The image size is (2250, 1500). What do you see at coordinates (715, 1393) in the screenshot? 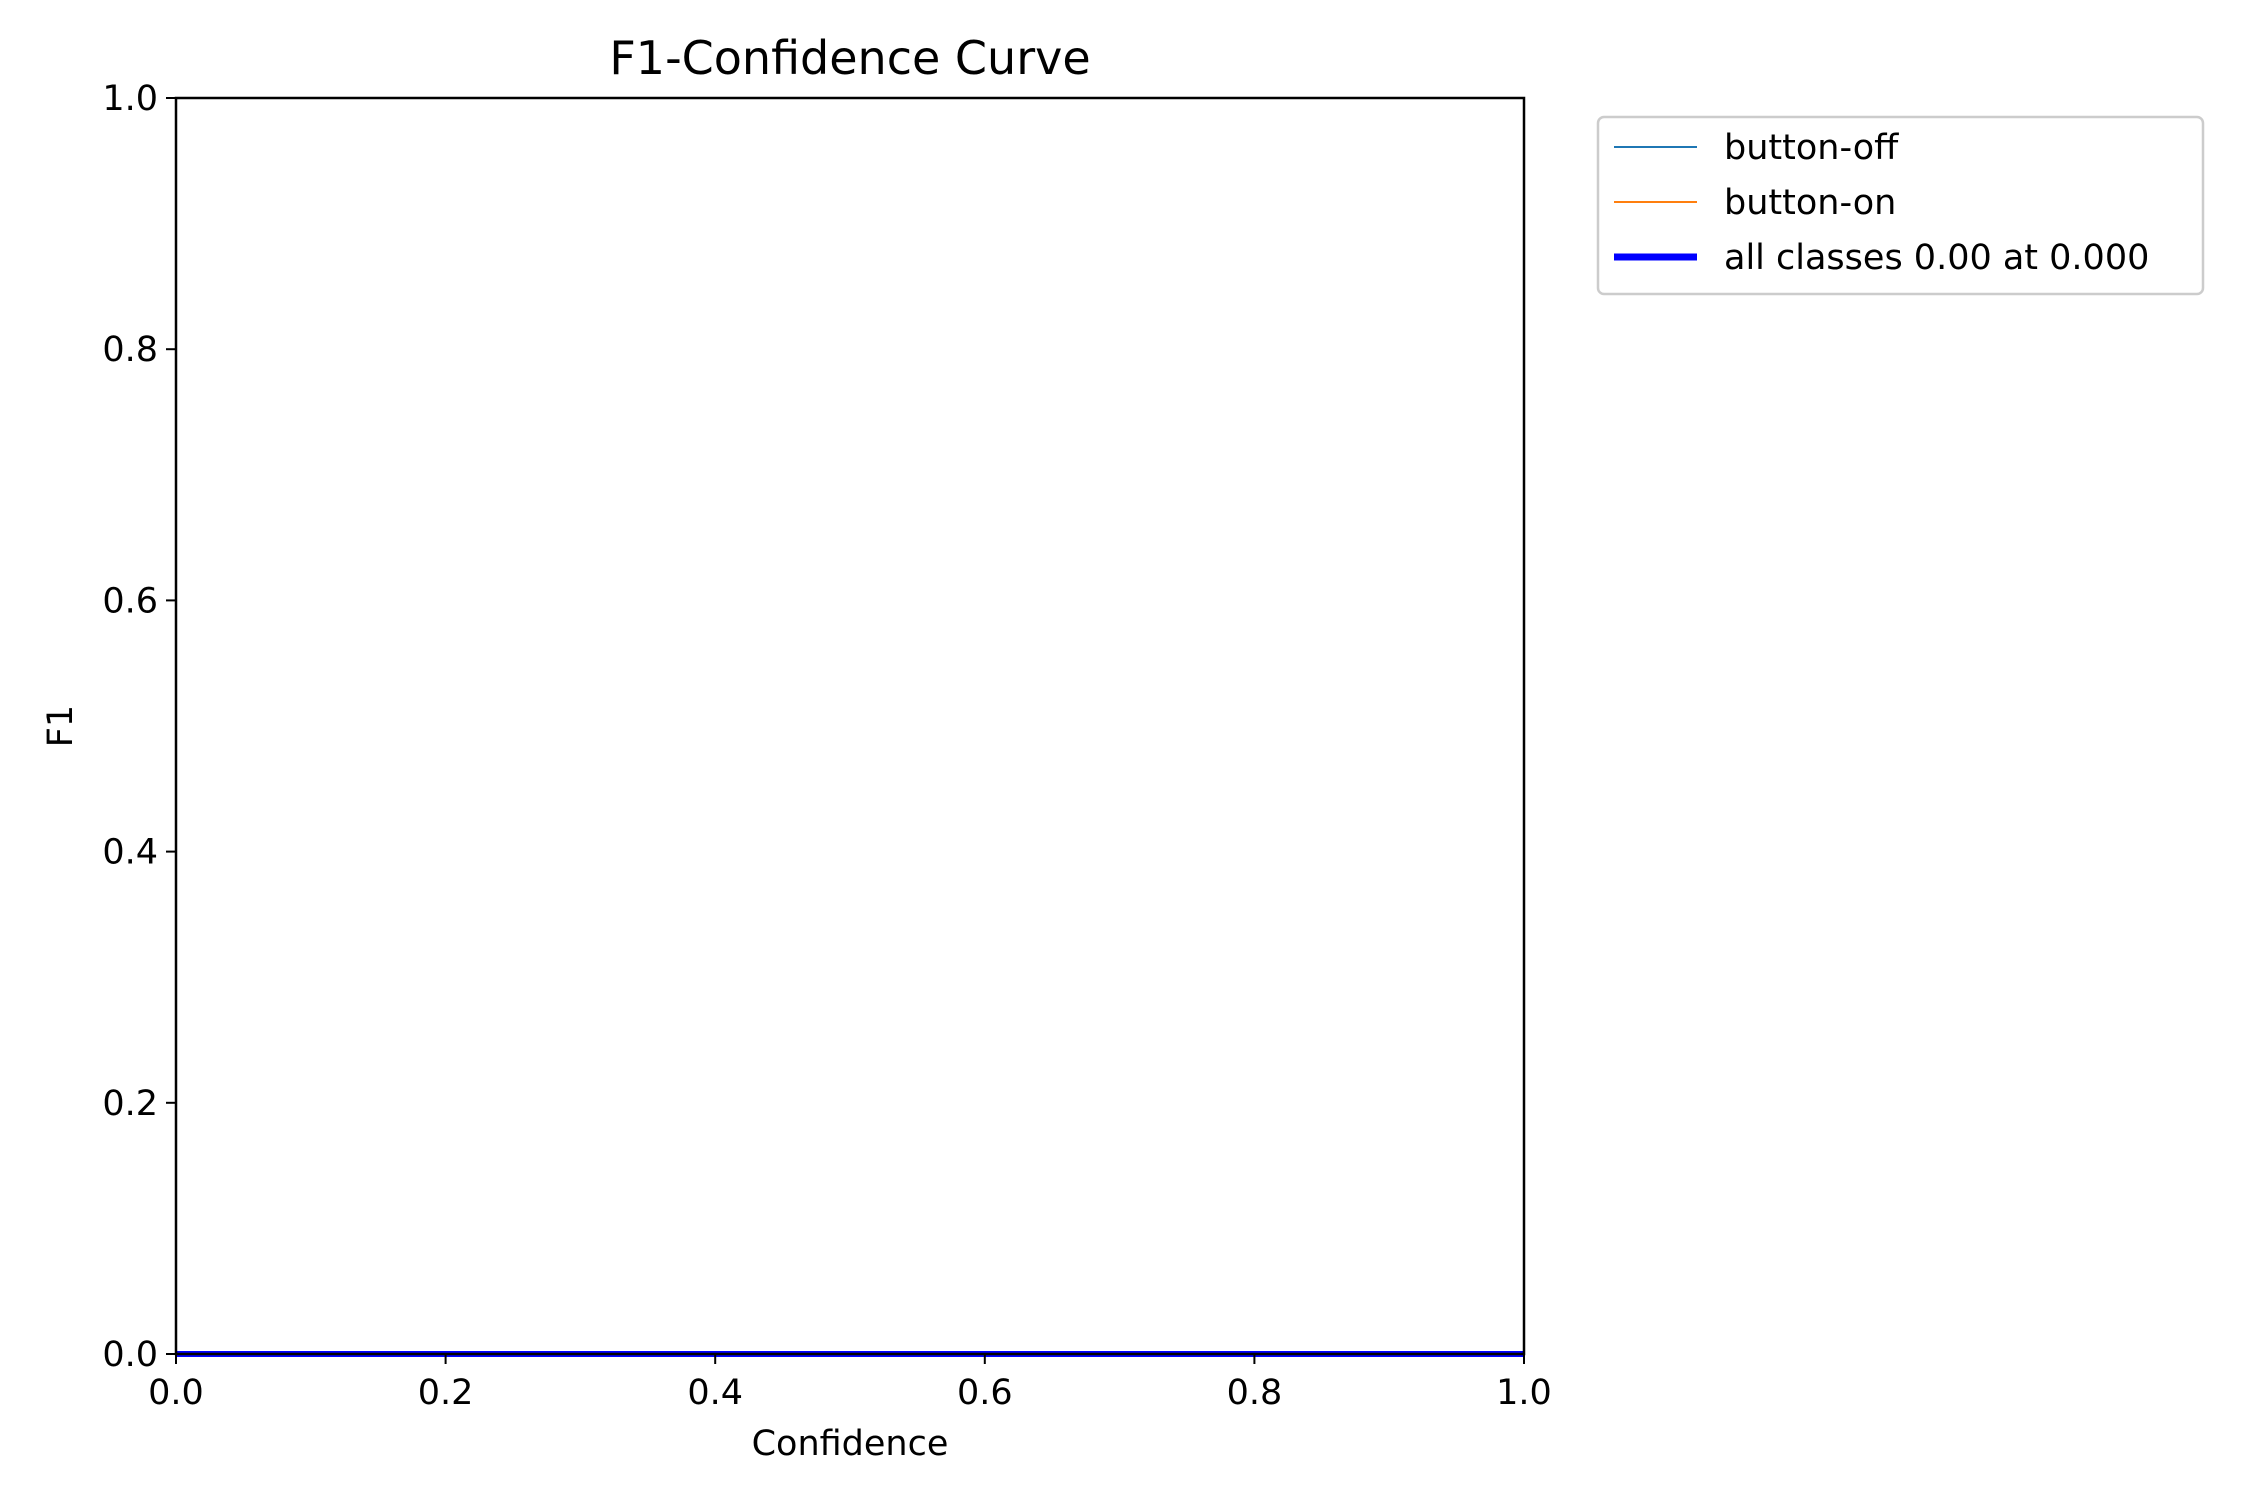
I see `x-tick-label: 0.4` at bounding box center [715, 1393].